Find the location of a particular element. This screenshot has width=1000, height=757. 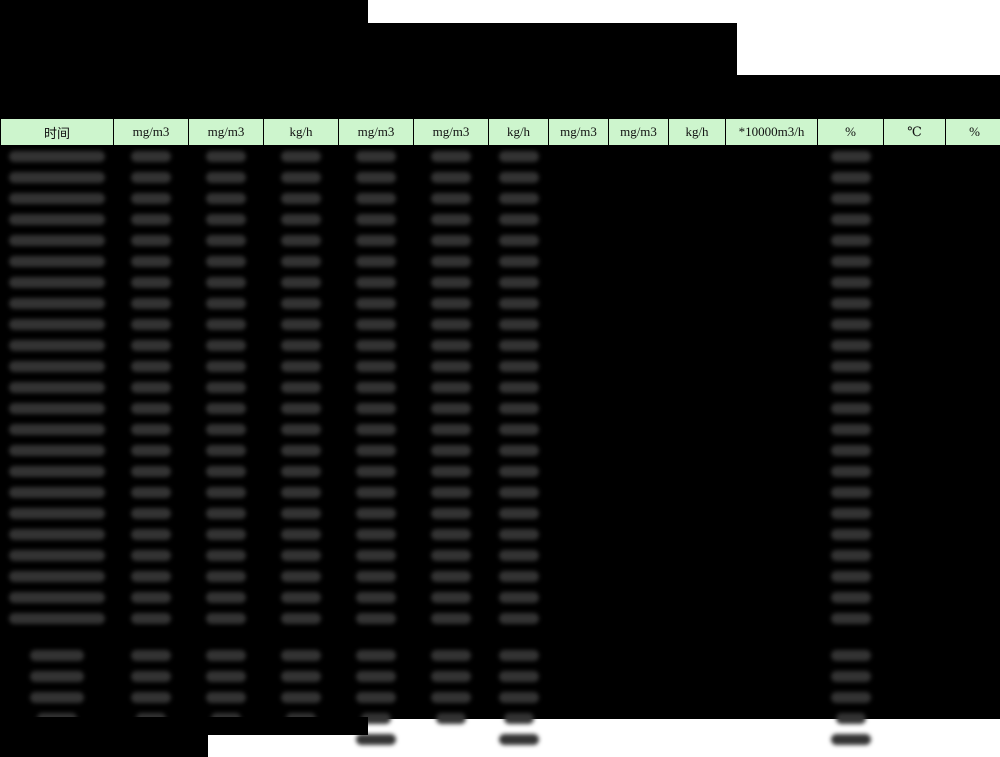

column-header-col10: kg/h is located at coordinates (697, 132).